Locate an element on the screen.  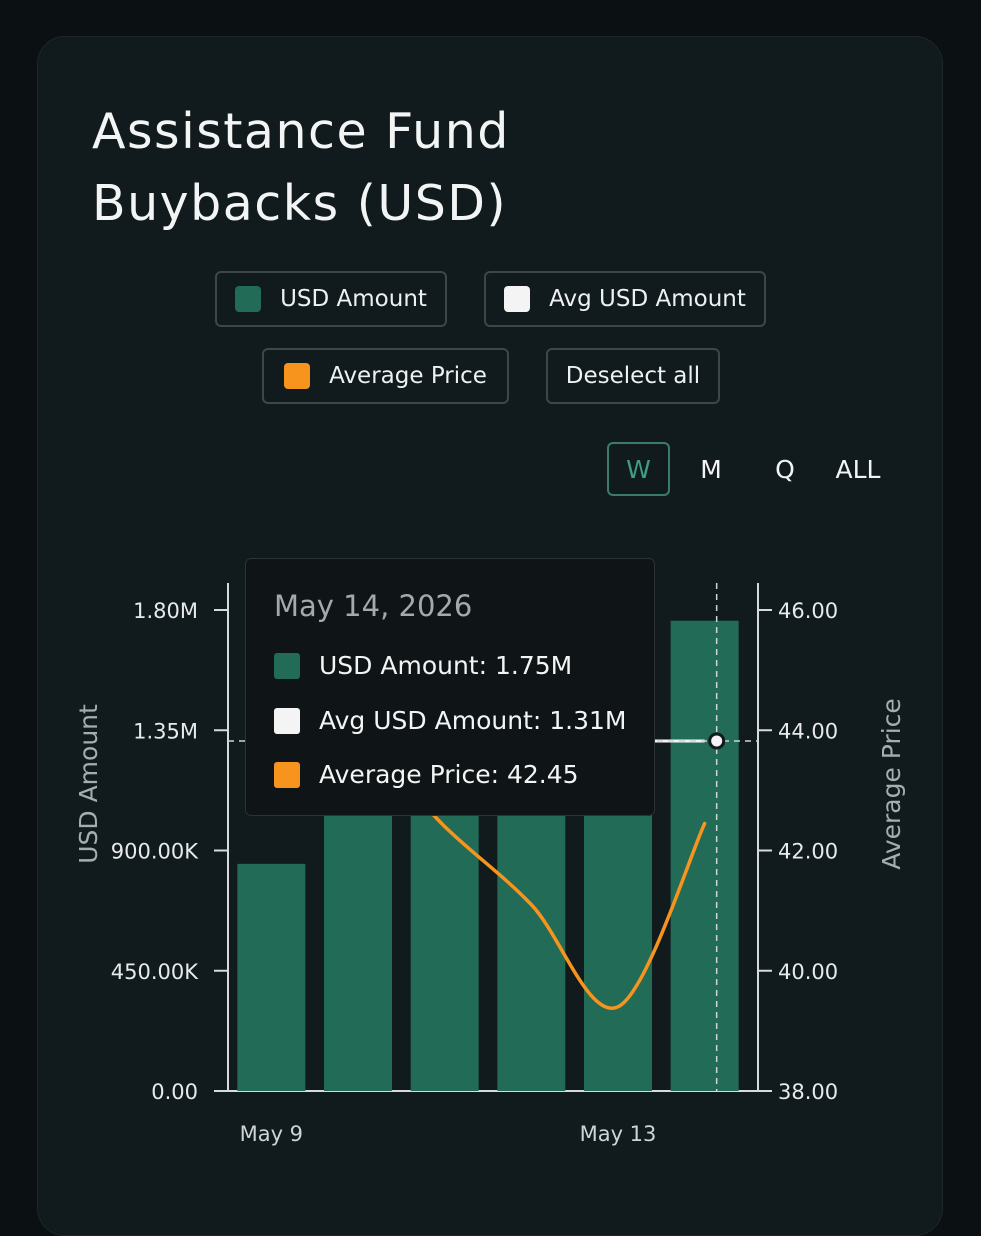
range-button-quarter: Q is located at coordinates (785, 469).